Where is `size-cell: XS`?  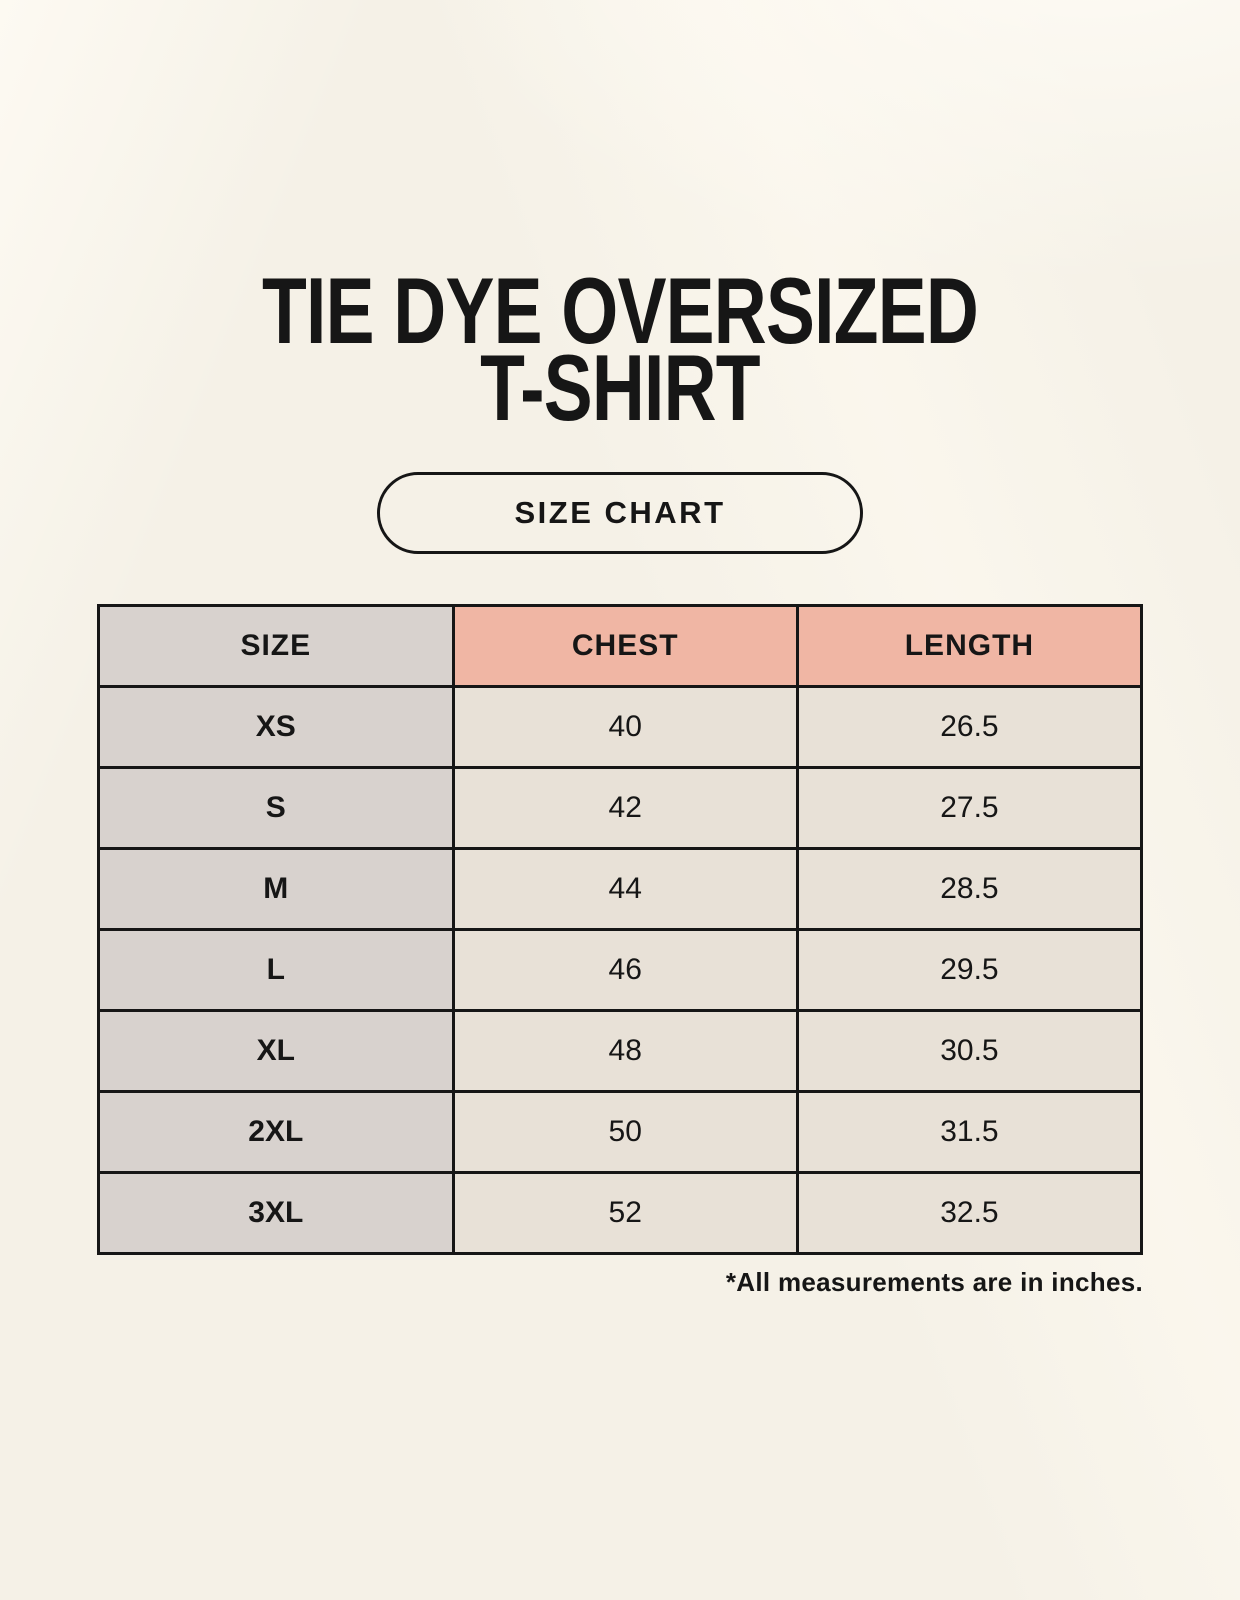 size-cell: XS is located at coordinates (276, 727).